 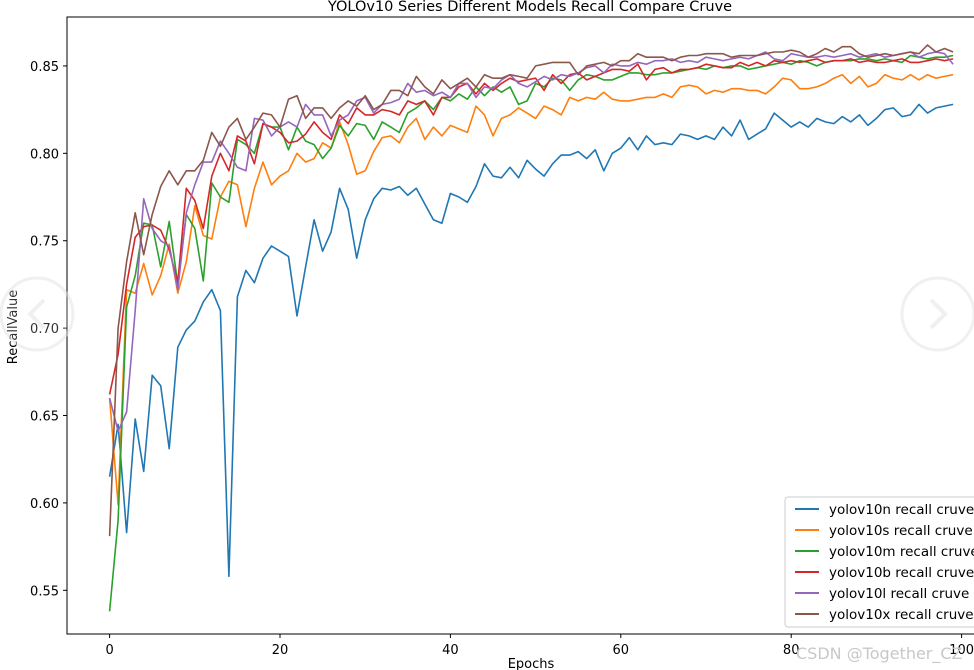 What do you see at coordinates (621, 650) in the screenshot?
I see `x-tick-label: 60` at bounding box center [621, 650].